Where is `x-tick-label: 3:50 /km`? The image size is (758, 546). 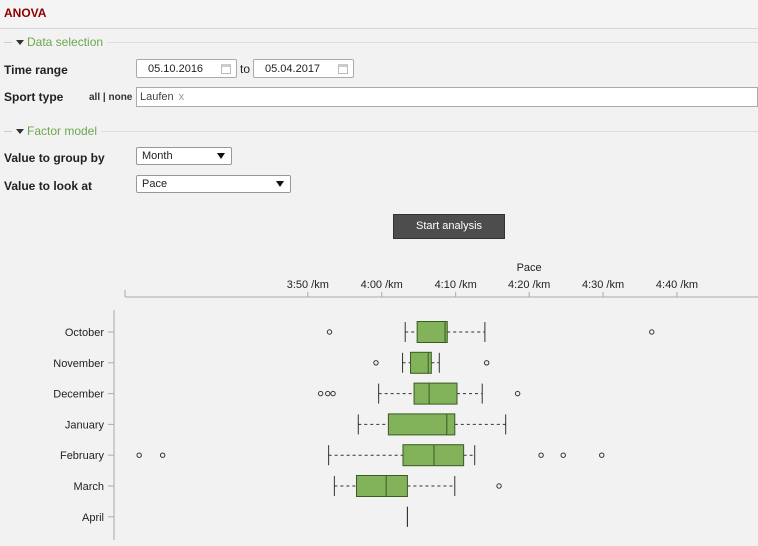
x-tick-label: 3:50 /km is located at coordinates (308, 285).